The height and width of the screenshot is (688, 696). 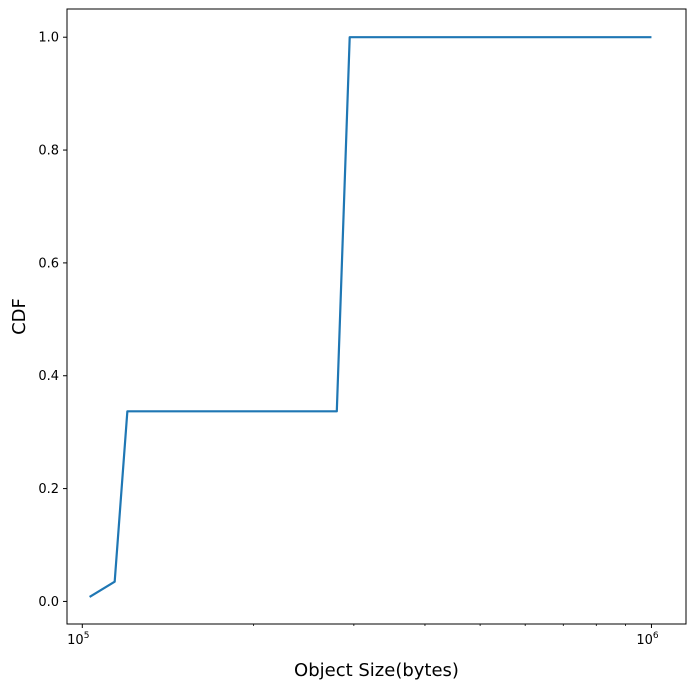 I want to click on y-tick-label: 0.0, so click(x=48, y=602).